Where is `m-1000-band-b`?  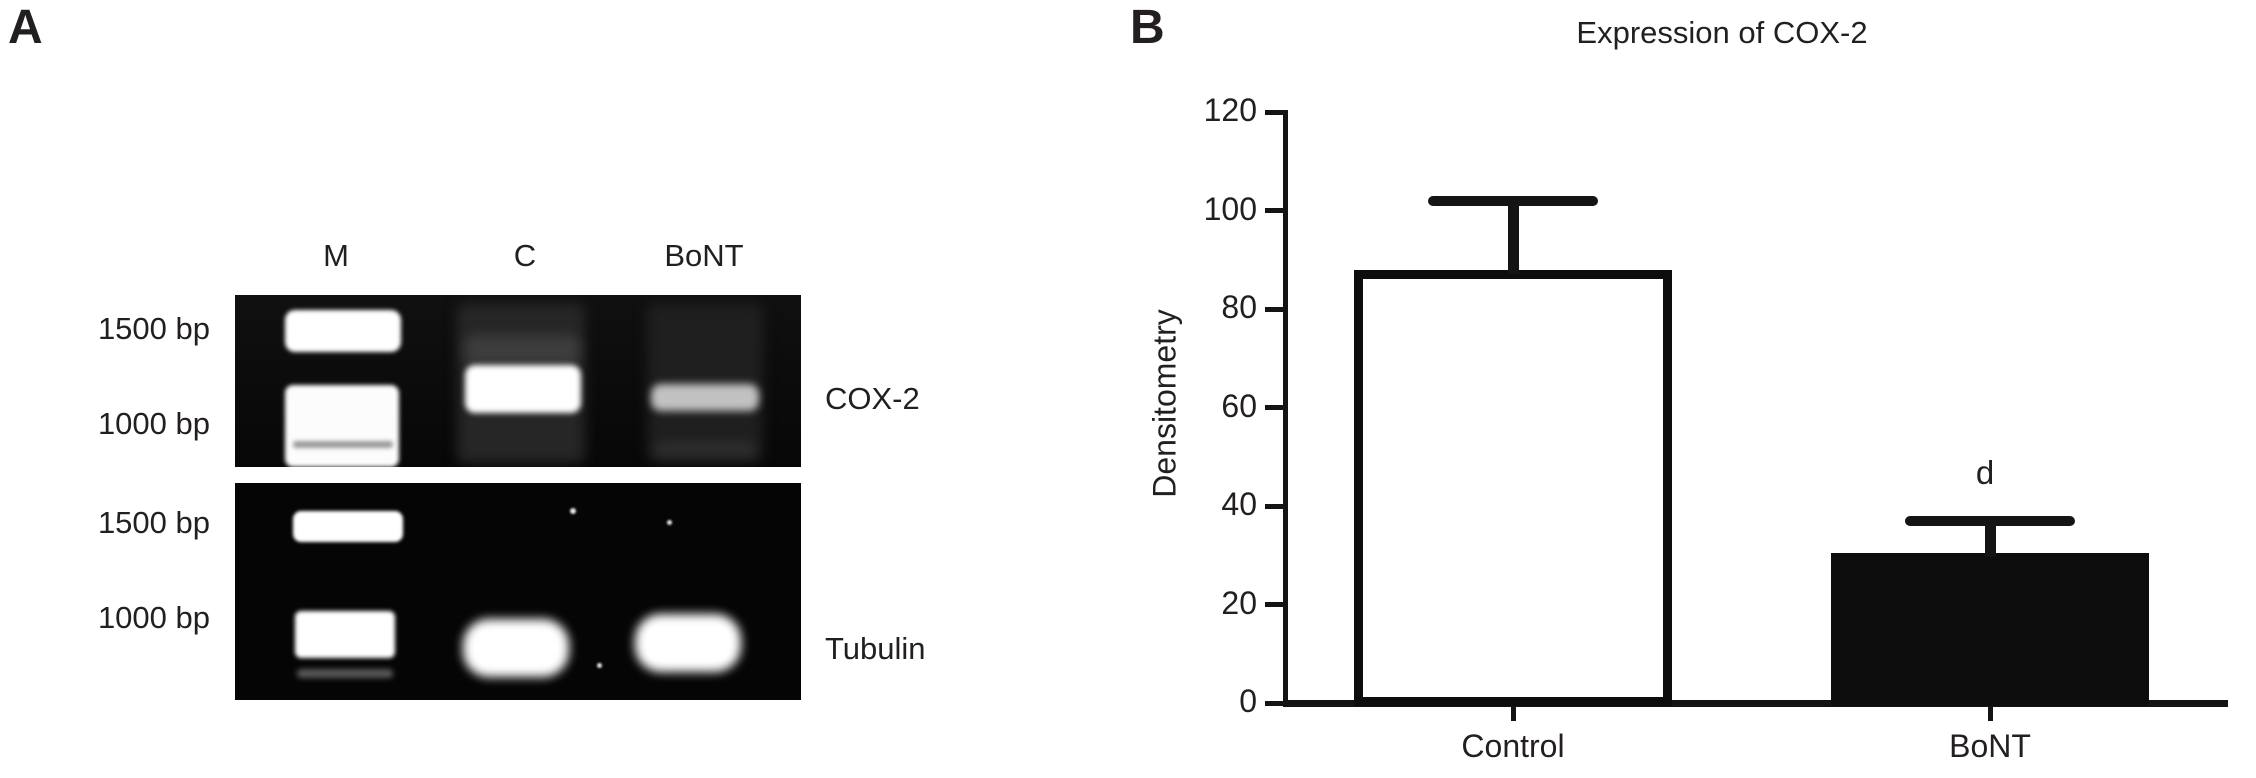 m-1000-band-b is located at coordinates (345, 634).